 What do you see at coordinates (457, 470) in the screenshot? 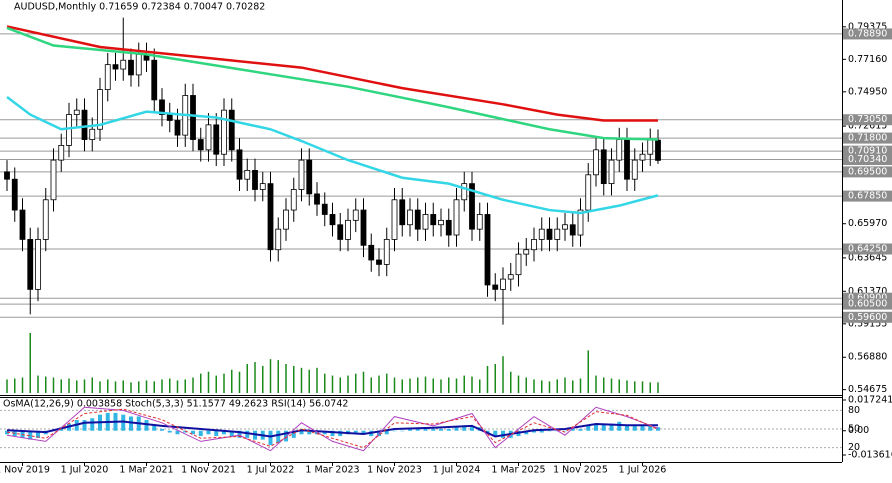
I see `x-tick-label: 1 Jul 2024` at bounding box center [457, 470].